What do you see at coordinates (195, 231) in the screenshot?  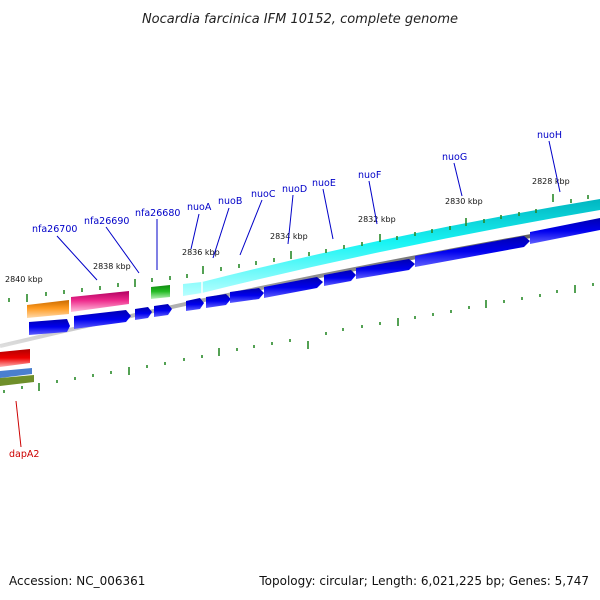 I see `leader-nuoA` at bounding box center [195, 231].